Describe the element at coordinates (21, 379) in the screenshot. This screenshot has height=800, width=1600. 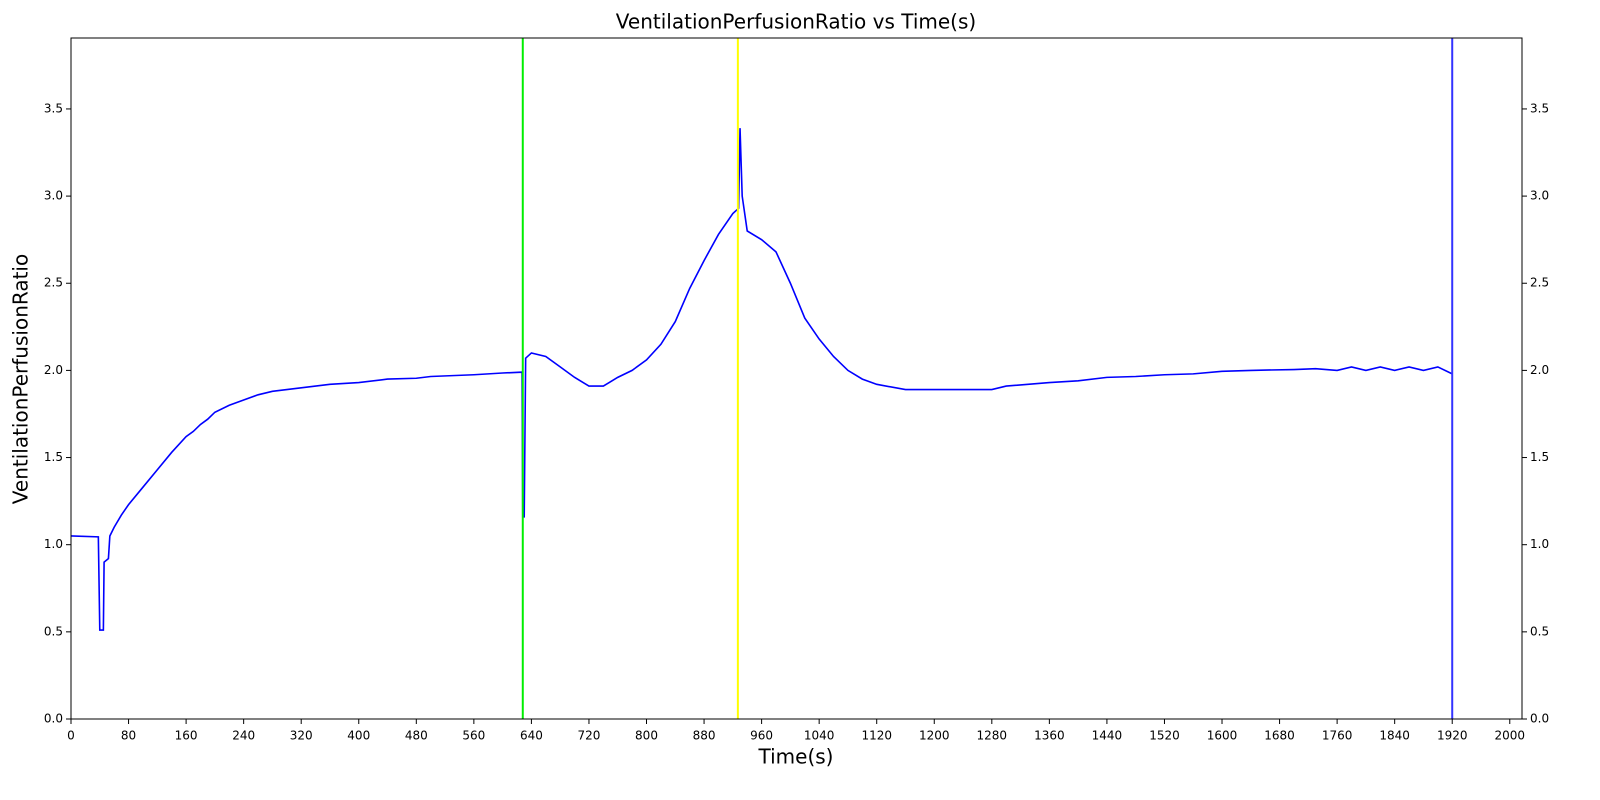
I see `y-axis-label: VentilationPerfusionRatio` at that location.